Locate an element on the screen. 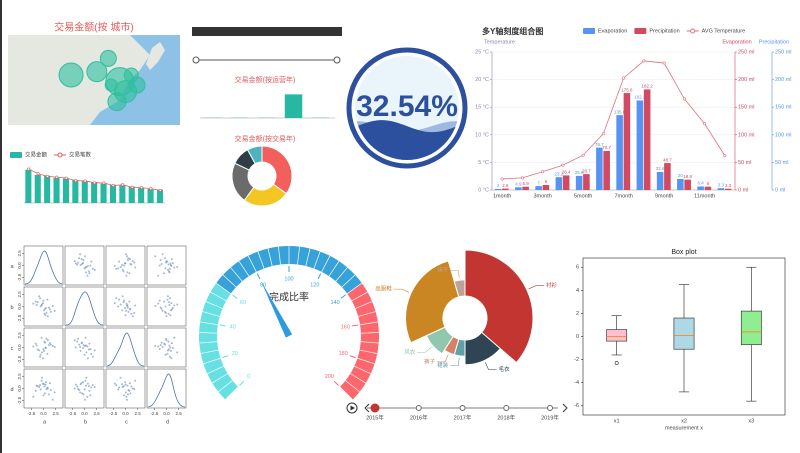  chart-title: Box plot is located at coordinates (683, 252).